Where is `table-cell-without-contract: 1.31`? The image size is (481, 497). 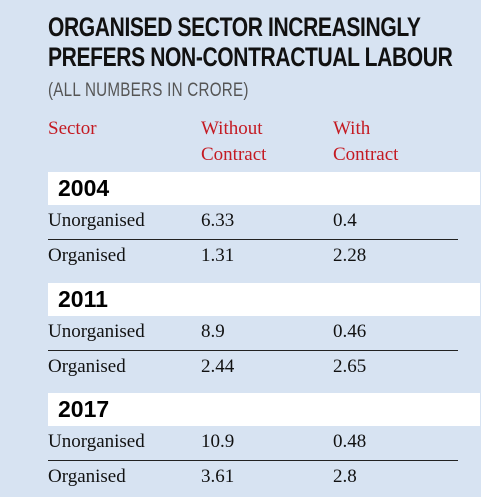
table-cell-without-contract: 1.31 is located at coordinates (218, 255).